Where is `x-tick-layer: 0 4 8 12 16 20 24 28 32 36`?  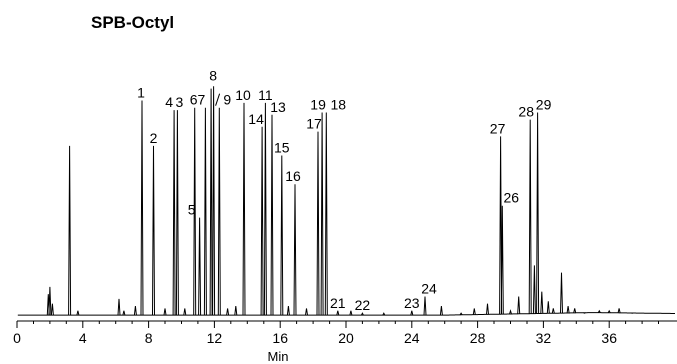 x-tick-layer: 0 4 8 12 16 20 24 28 32 36 is located at coordinates (336, 333).